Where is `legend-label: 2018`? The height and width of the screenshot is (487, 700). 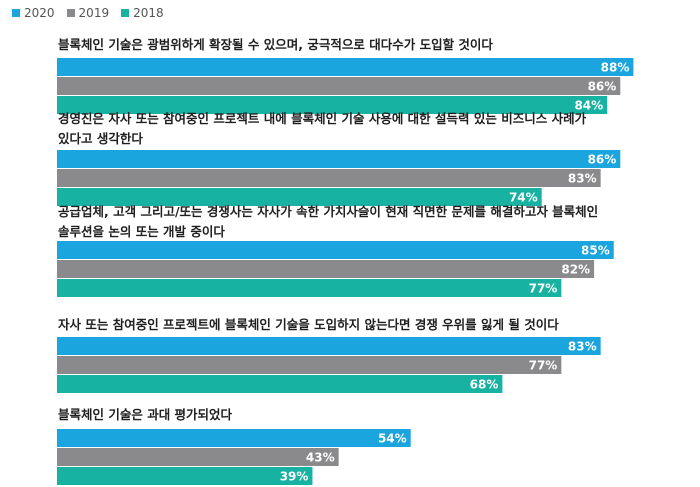
legend-label: 2018 is located at coordinates (148, 13).